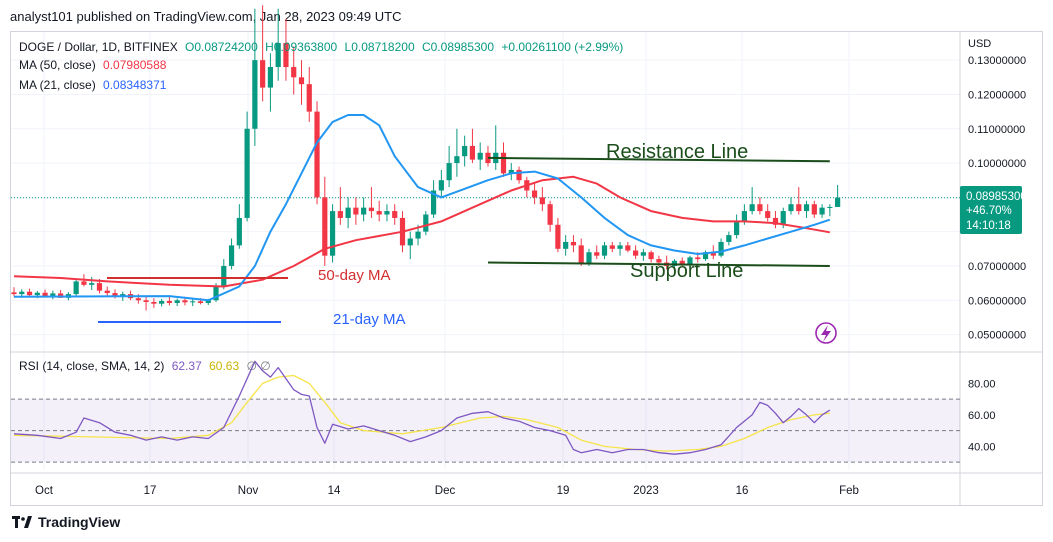 This screenshot has width=1053, height=542. I want to click on price-tag-countdown: 14:10:18, so click(988, 226).